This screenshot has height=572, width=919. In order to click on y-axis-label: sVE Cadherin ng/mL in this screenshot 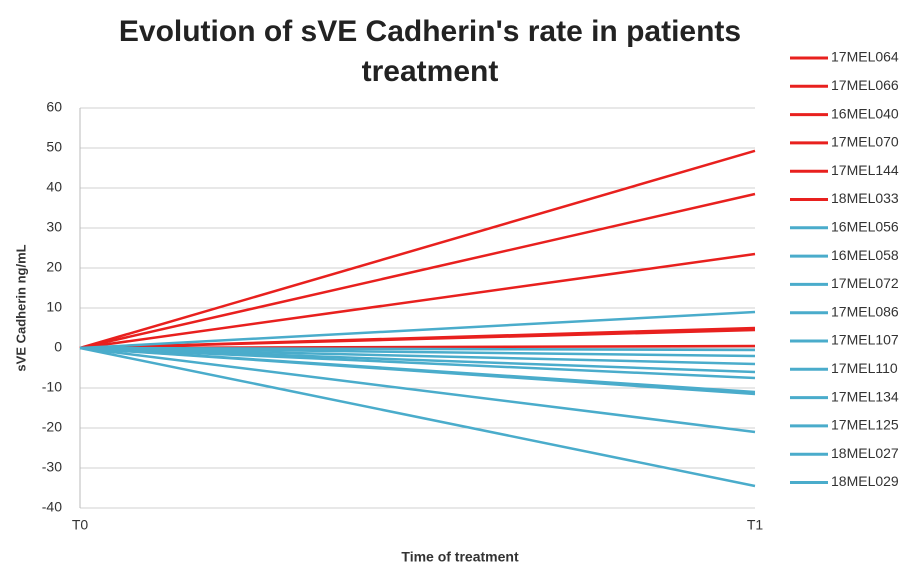, I will do `click(20, 307)`.